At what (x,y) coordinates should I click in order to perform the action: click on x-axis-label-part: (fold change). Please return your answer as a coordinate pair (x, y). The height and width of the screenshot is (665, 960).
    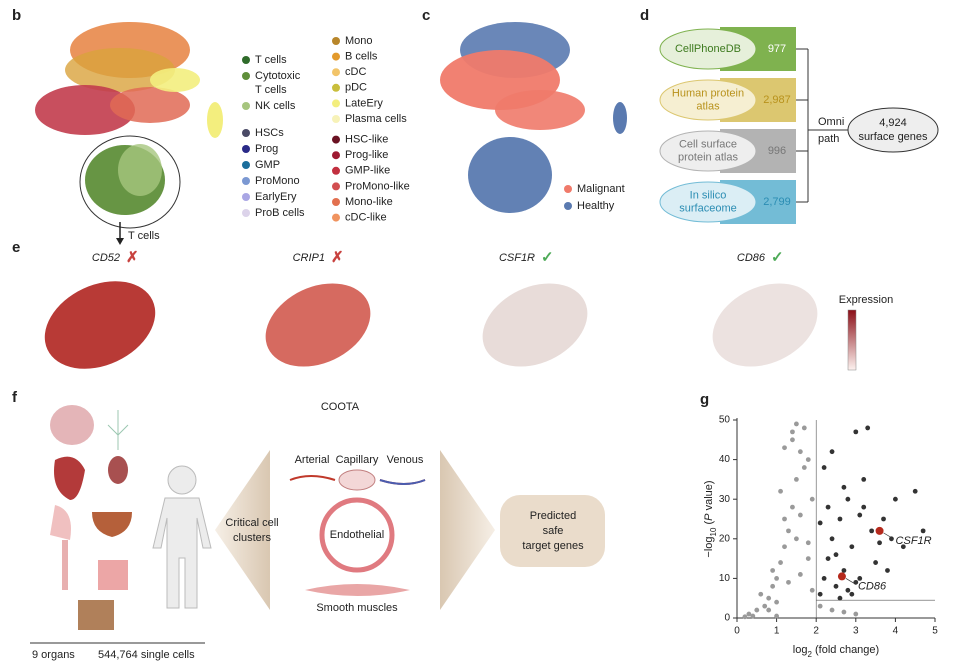
    Looking at the image, I should click on (845, 650).